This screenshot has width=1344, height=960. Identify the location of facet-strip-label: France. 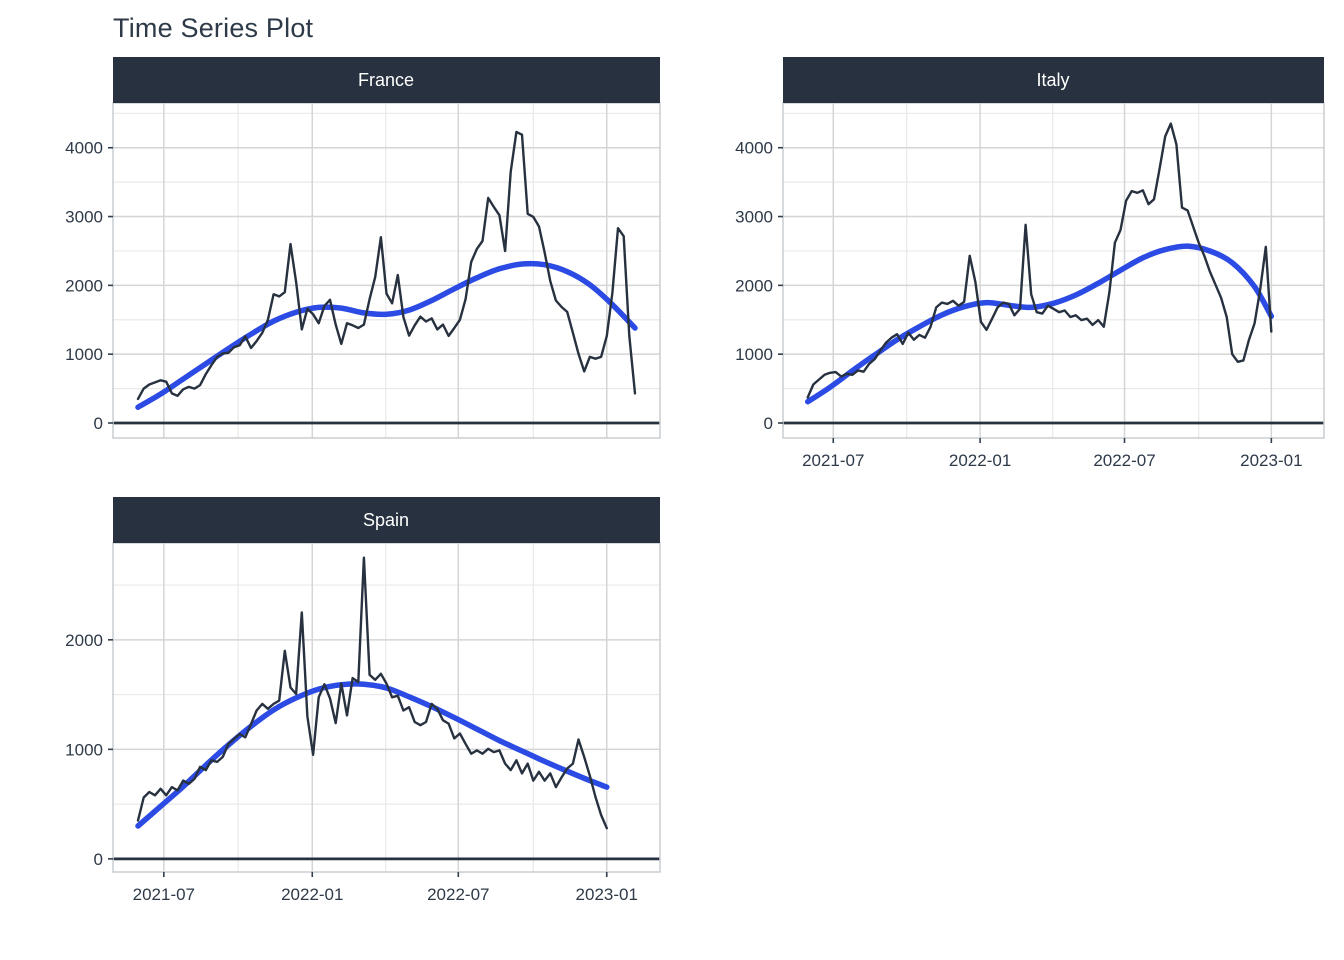
(386, 80).